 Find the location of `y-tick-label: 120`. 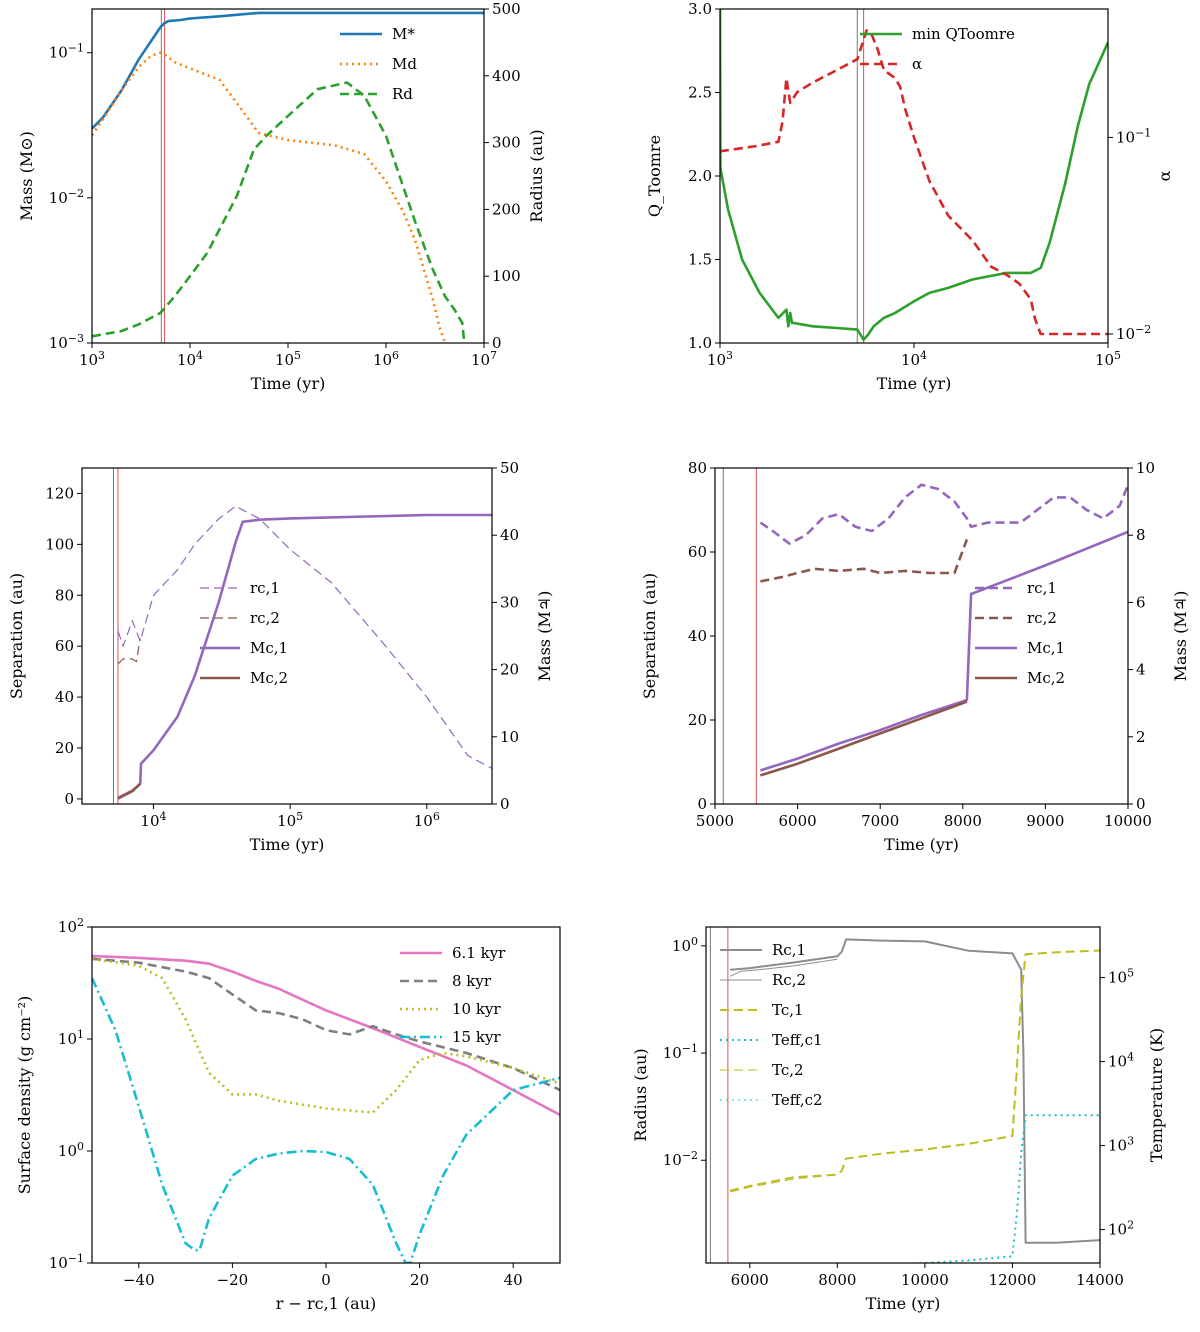

y-tick-label: 120 is located at coordinates (59, 493).